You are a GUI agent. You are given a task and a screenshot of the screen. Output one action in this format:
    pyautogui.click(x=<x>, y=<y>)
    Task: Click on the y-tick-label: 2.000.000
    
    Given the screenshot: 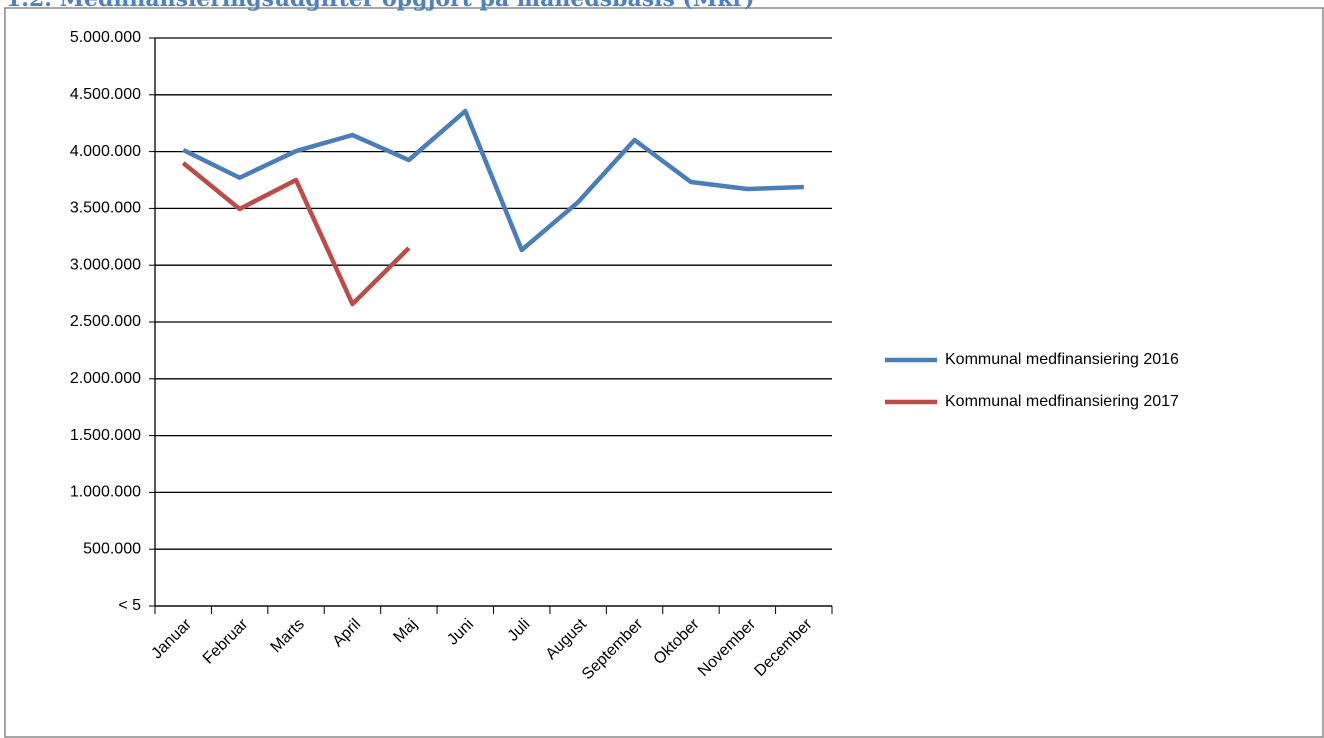 What is the action you would take?
    pyautogui.click(x=105, y=378)
    